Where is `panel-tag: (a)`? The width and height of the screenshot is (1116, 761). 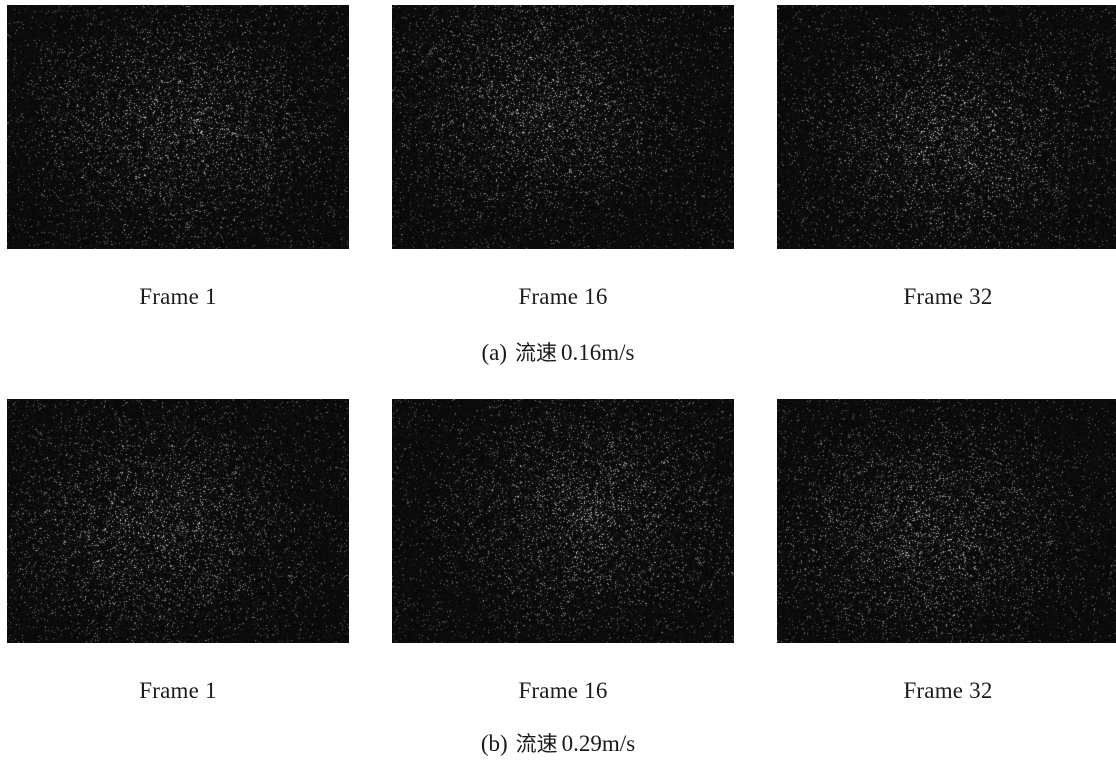
panel-tag: (a) is located at coordinates (494, 352).